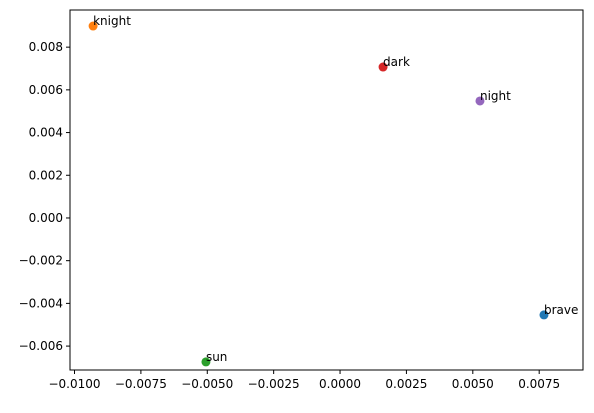  Describe the element at coordinates (46, 133) in the screenshot. I see `y-tick-label: 0.004` at that location.